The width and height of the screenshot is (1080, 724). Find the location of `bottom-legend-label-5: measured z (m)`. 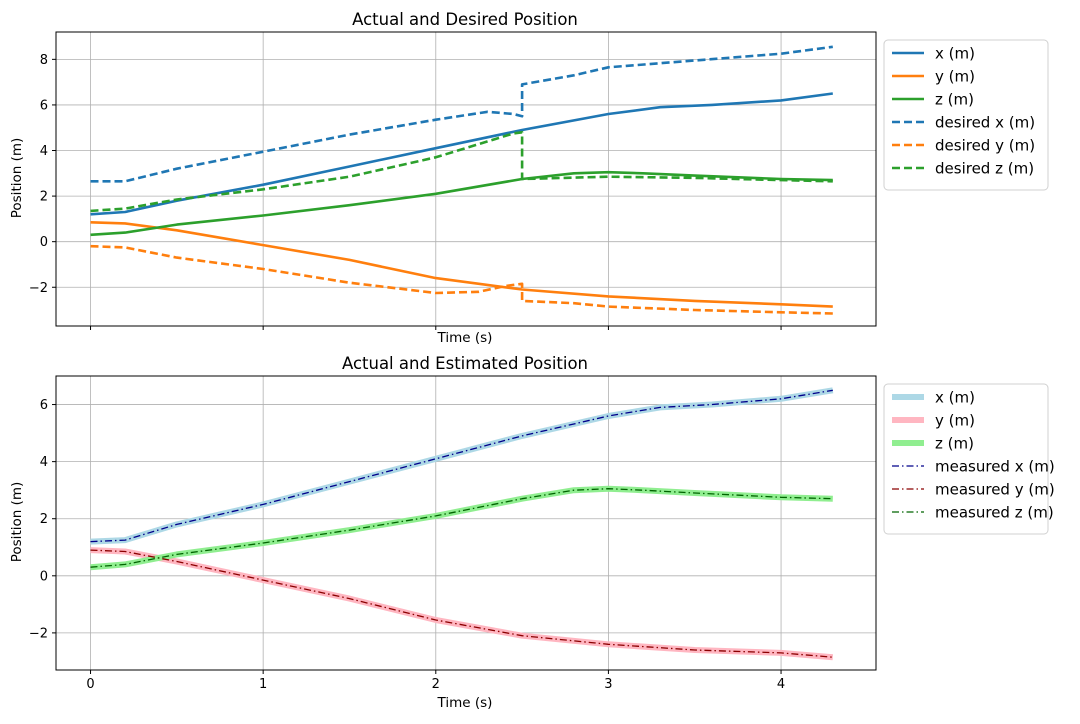

bottom-legend-label-5: measured z (m) is located at coordinates (994, 513).